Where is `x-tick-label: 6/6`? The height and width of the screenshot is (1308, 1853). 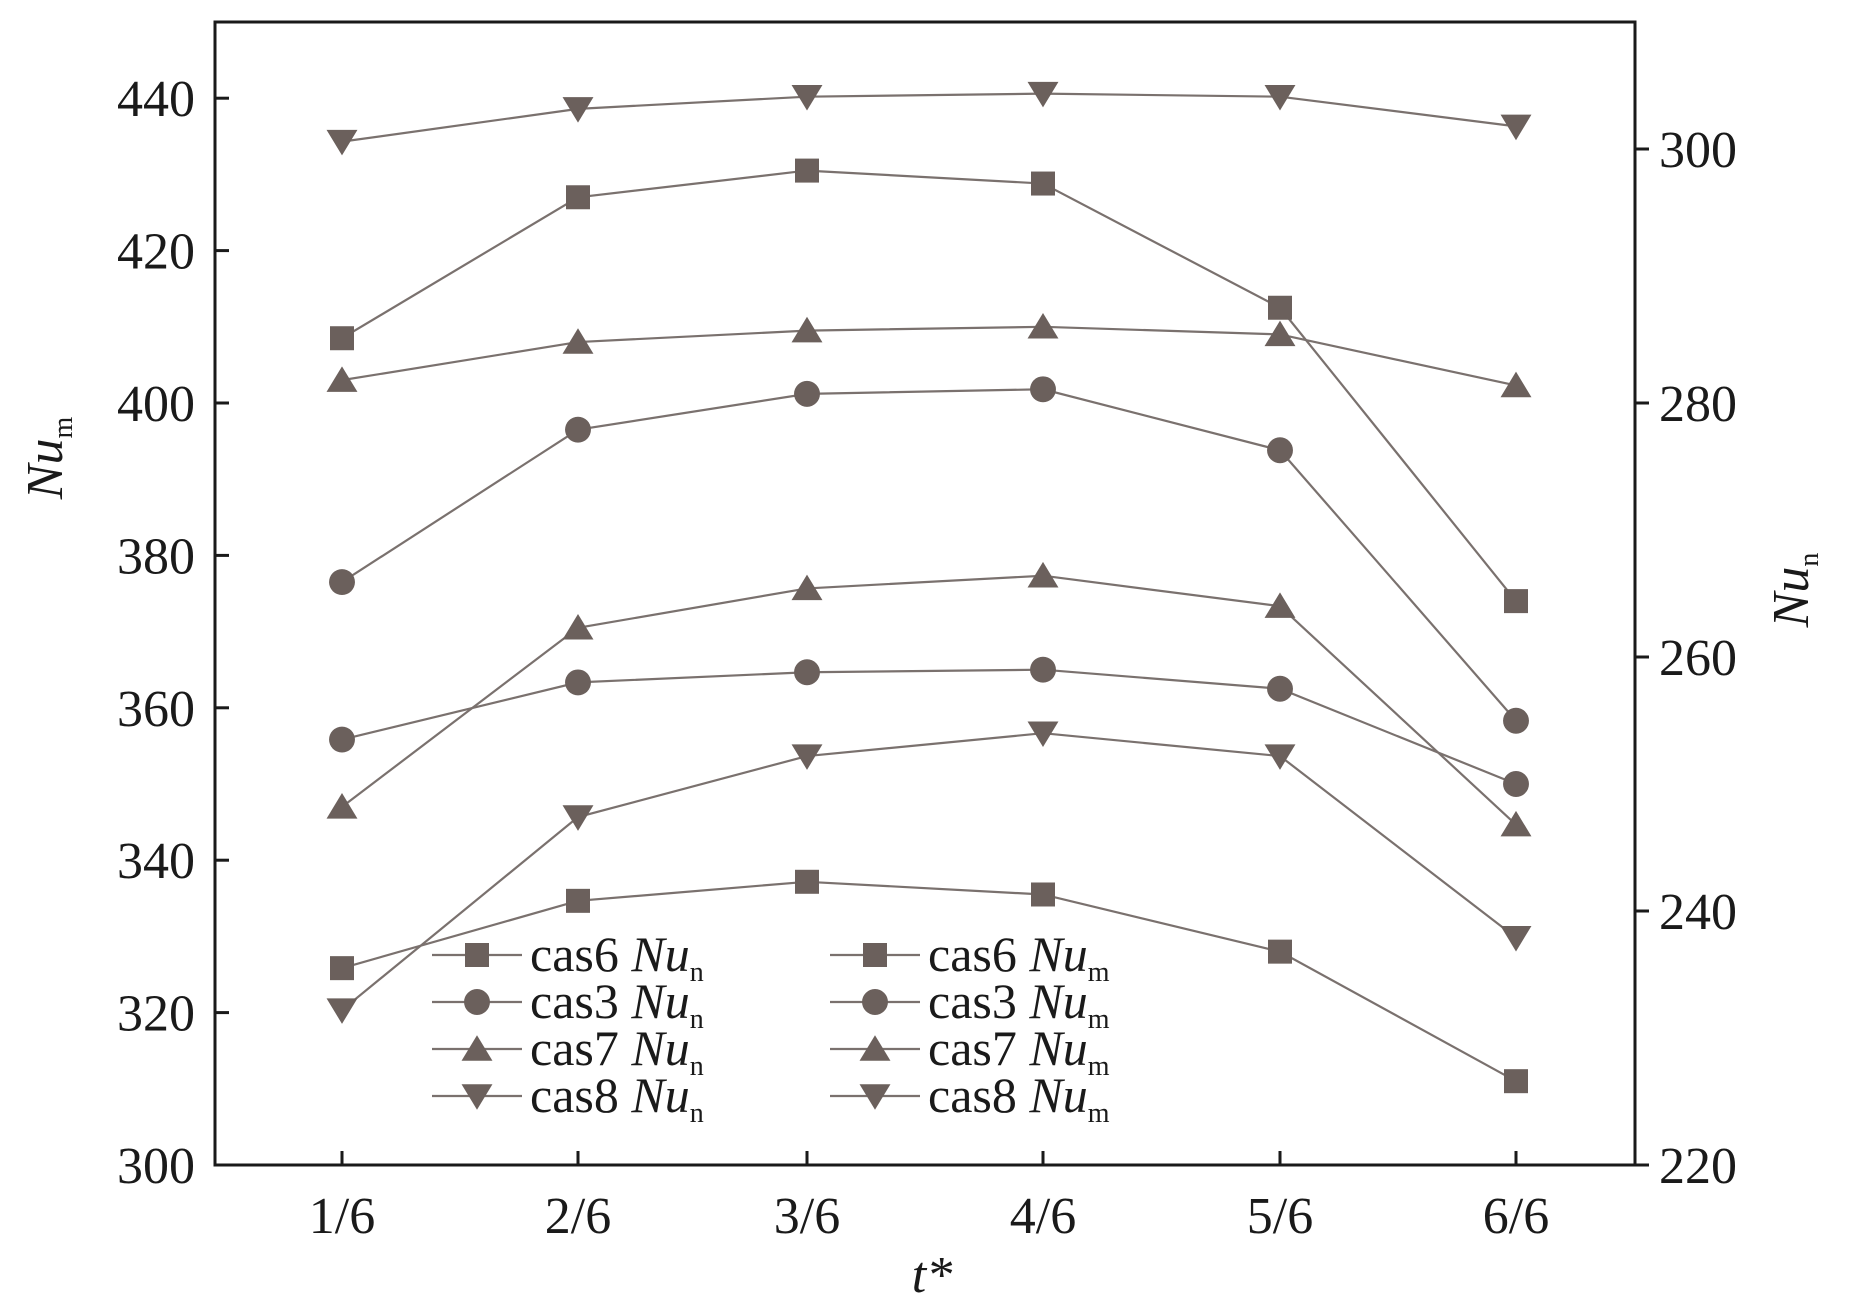
x-tick-label: 6/6 is located at coordinates (1516, 1216).